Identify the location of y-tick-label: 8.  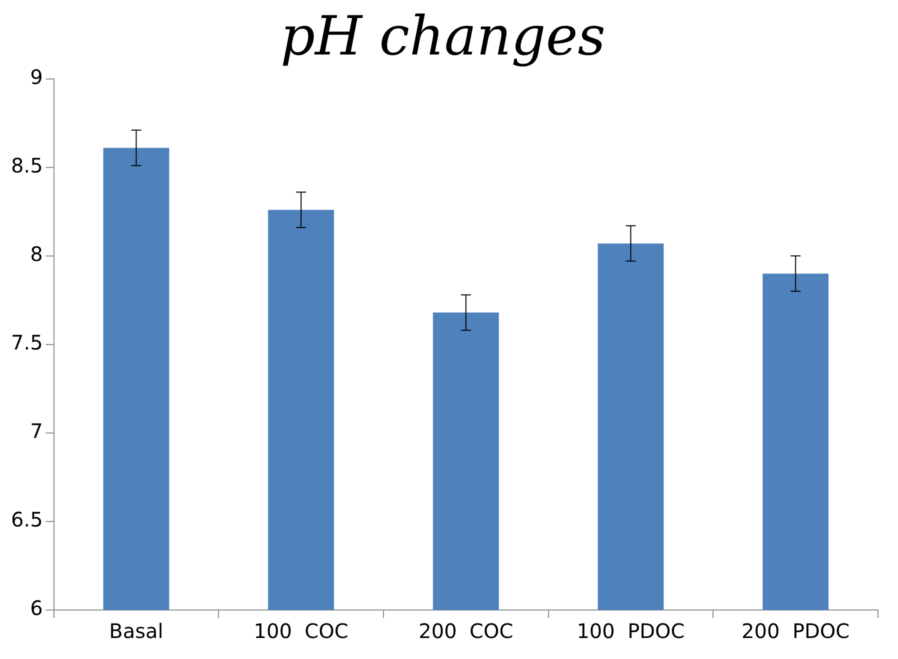
(36, 254).